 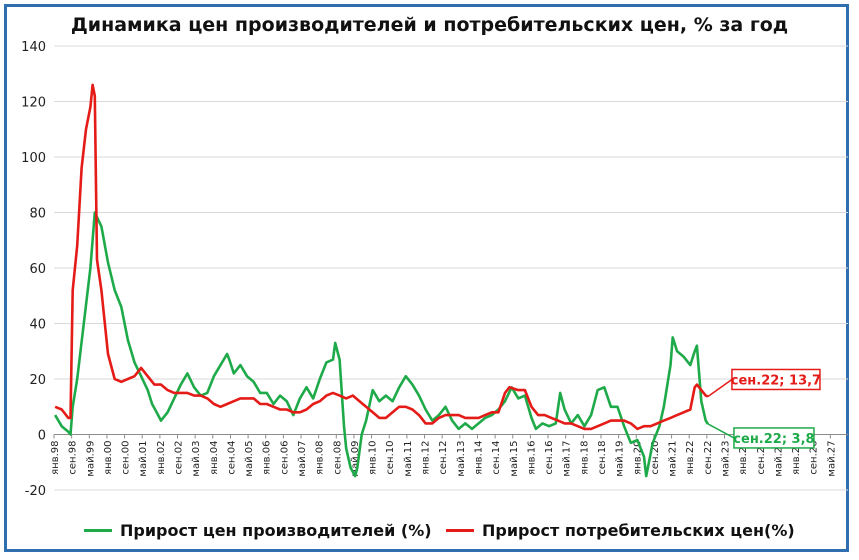 What do you see at coordinates (721, 431) in the screenshot?
I see `annotation-producer-leader` at bounding box center [721, 431].